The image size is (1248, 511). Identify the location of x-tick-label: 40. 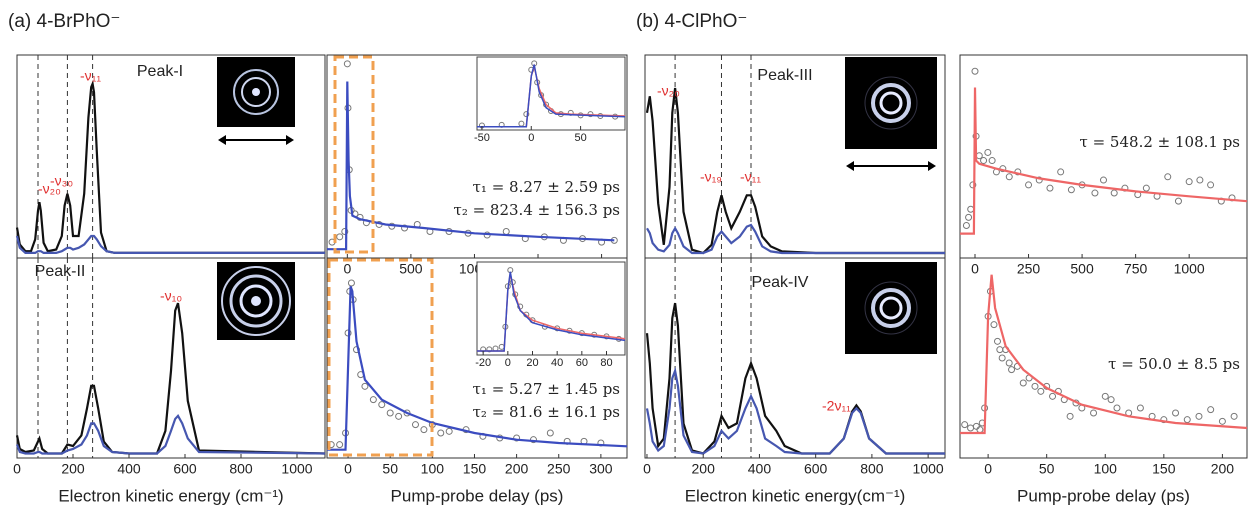
(557, 363).